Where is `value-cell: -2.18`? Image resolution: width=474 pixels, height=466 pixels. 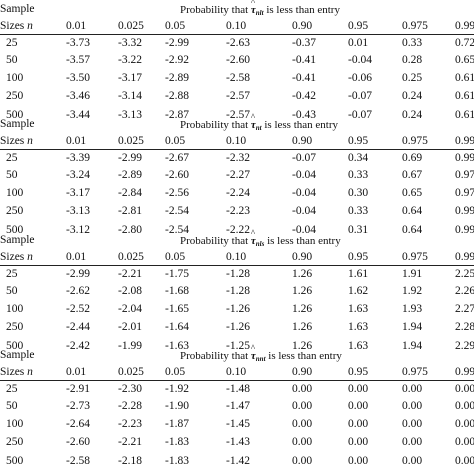
value-cell: -2.18 is located at coordinates (130, 460).